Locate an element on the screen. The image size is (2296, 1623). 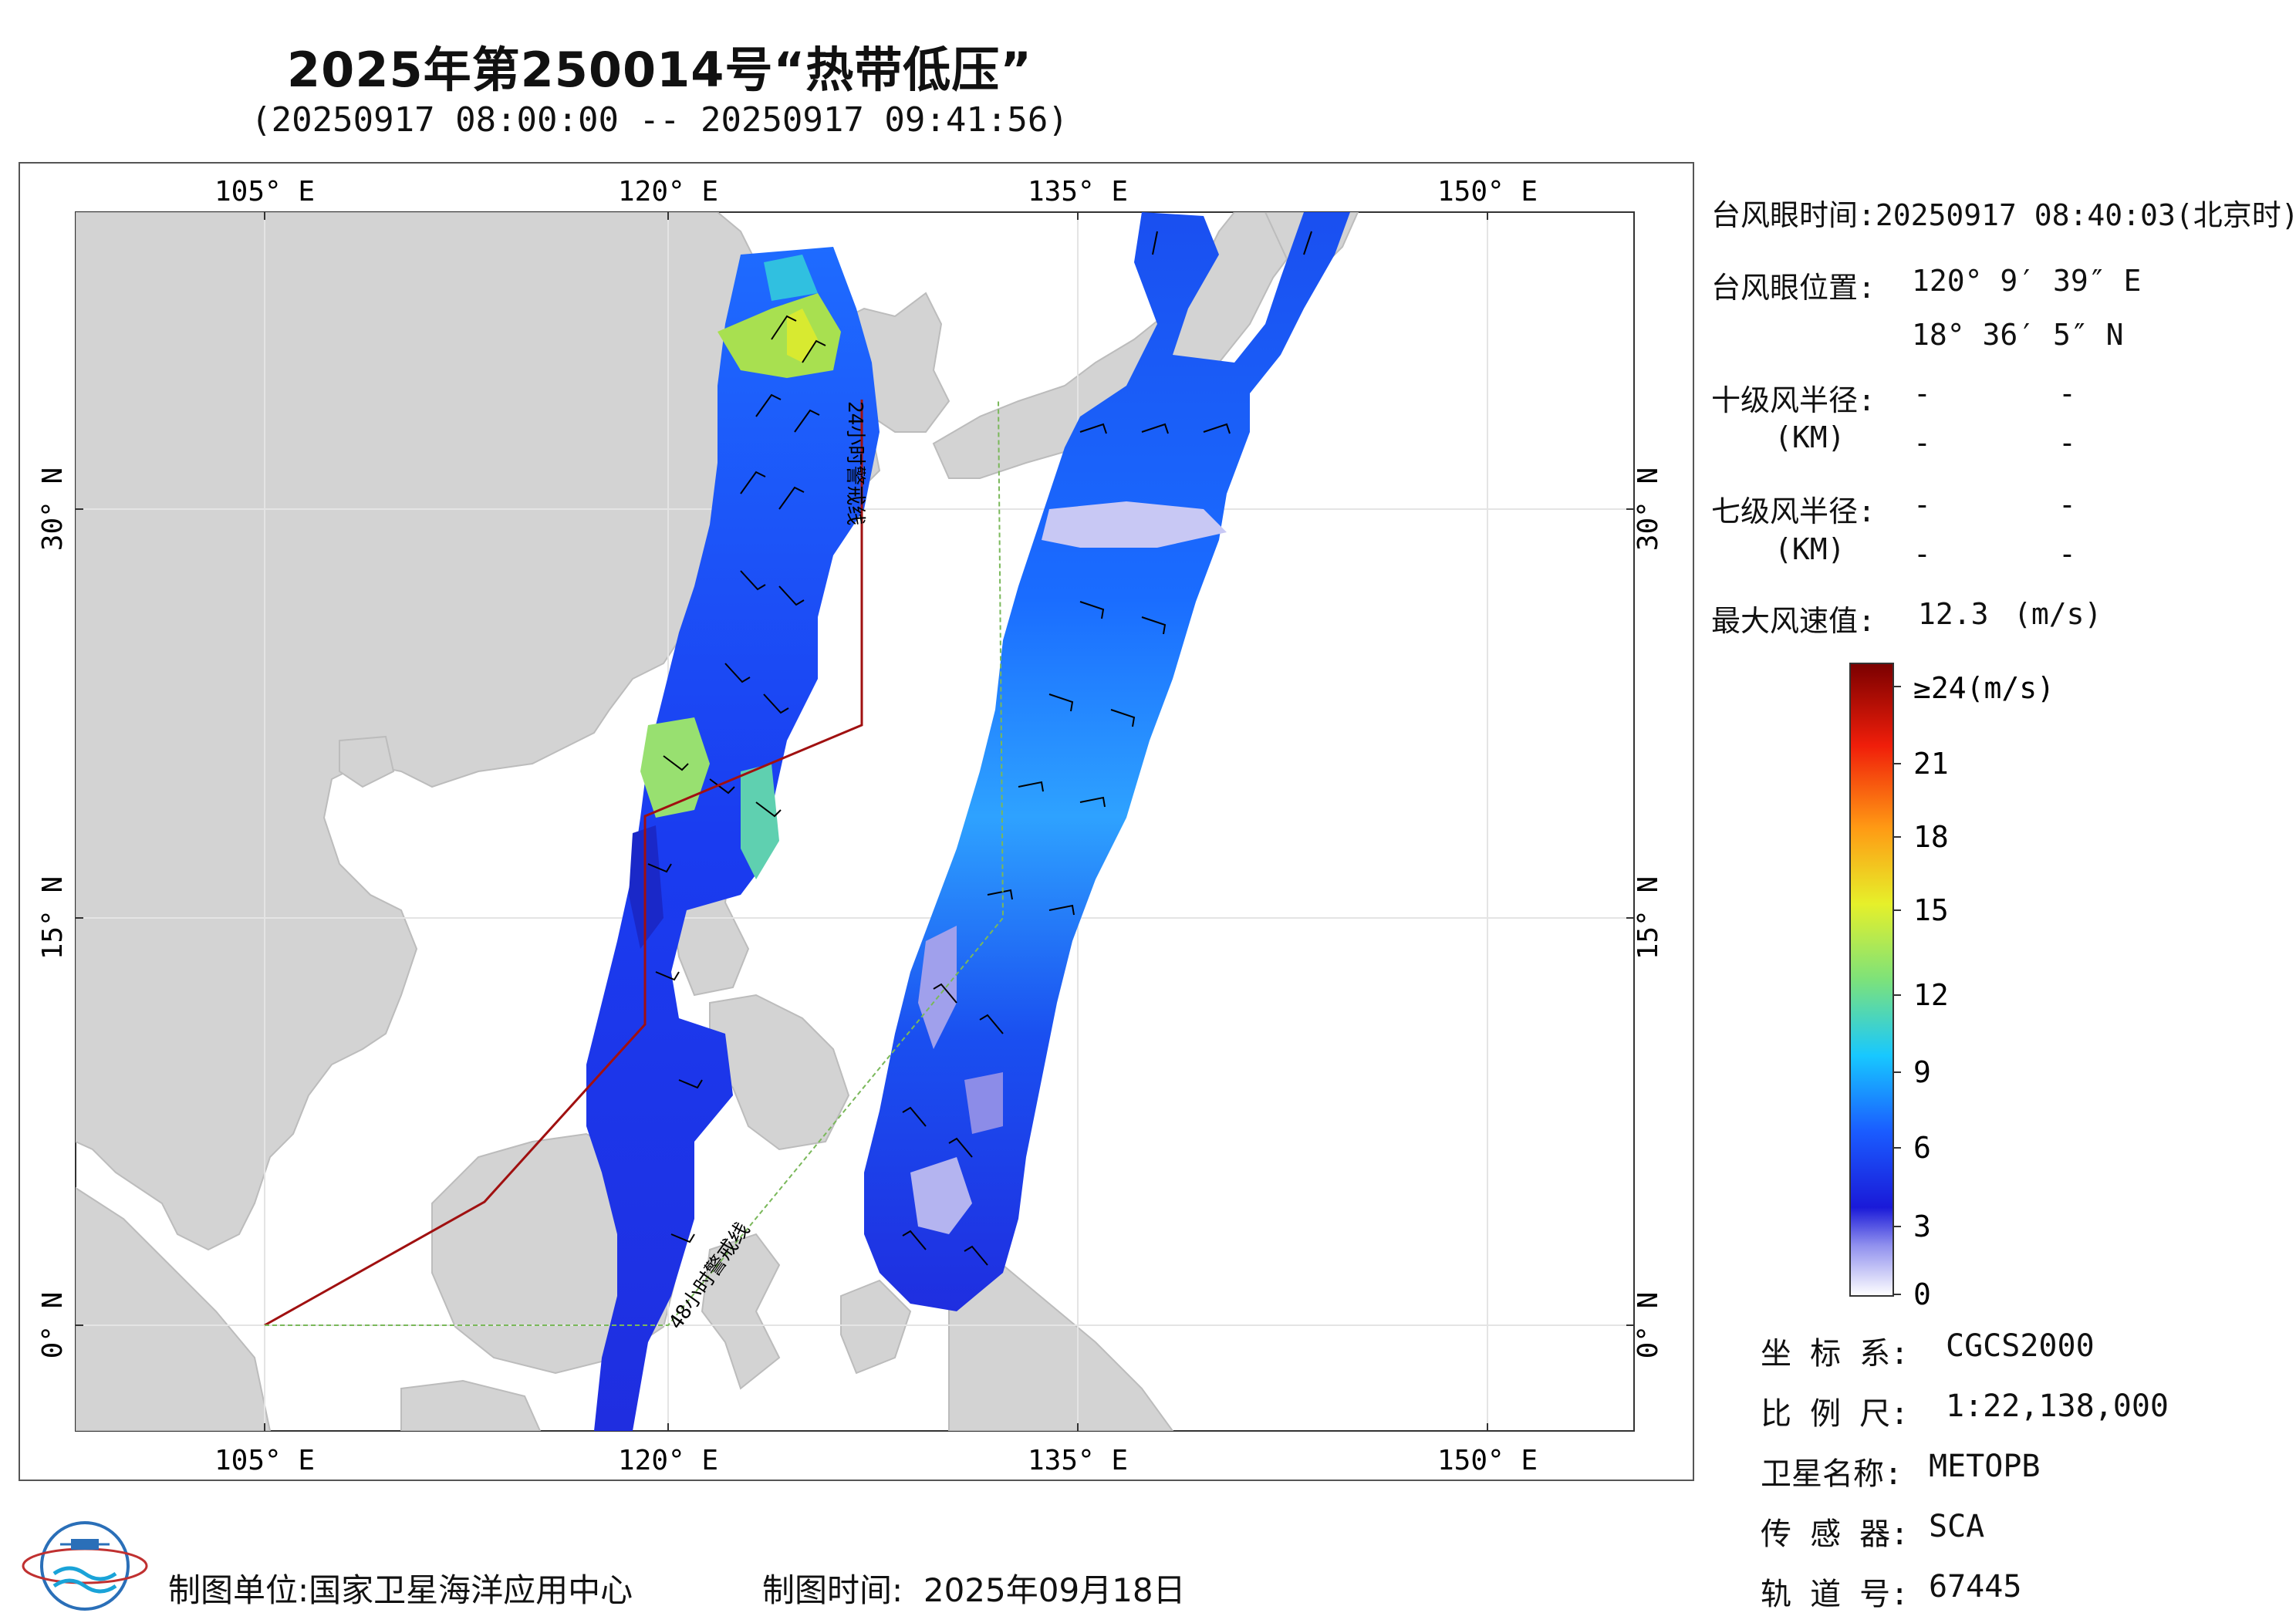
scale-label: 比 例 尺: is located at coordinates (1835, 1414).